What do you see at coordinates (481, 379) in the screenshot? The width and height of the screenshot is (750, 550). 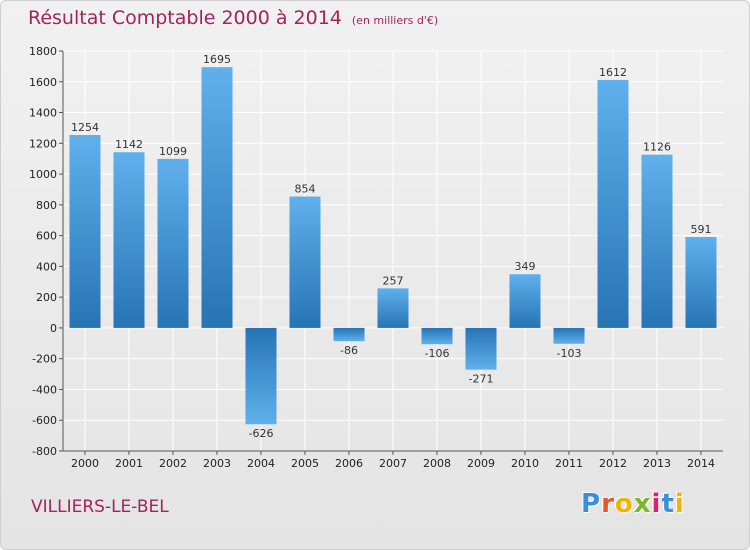 I see `data-label: -271` at bounding box center [481, 379].